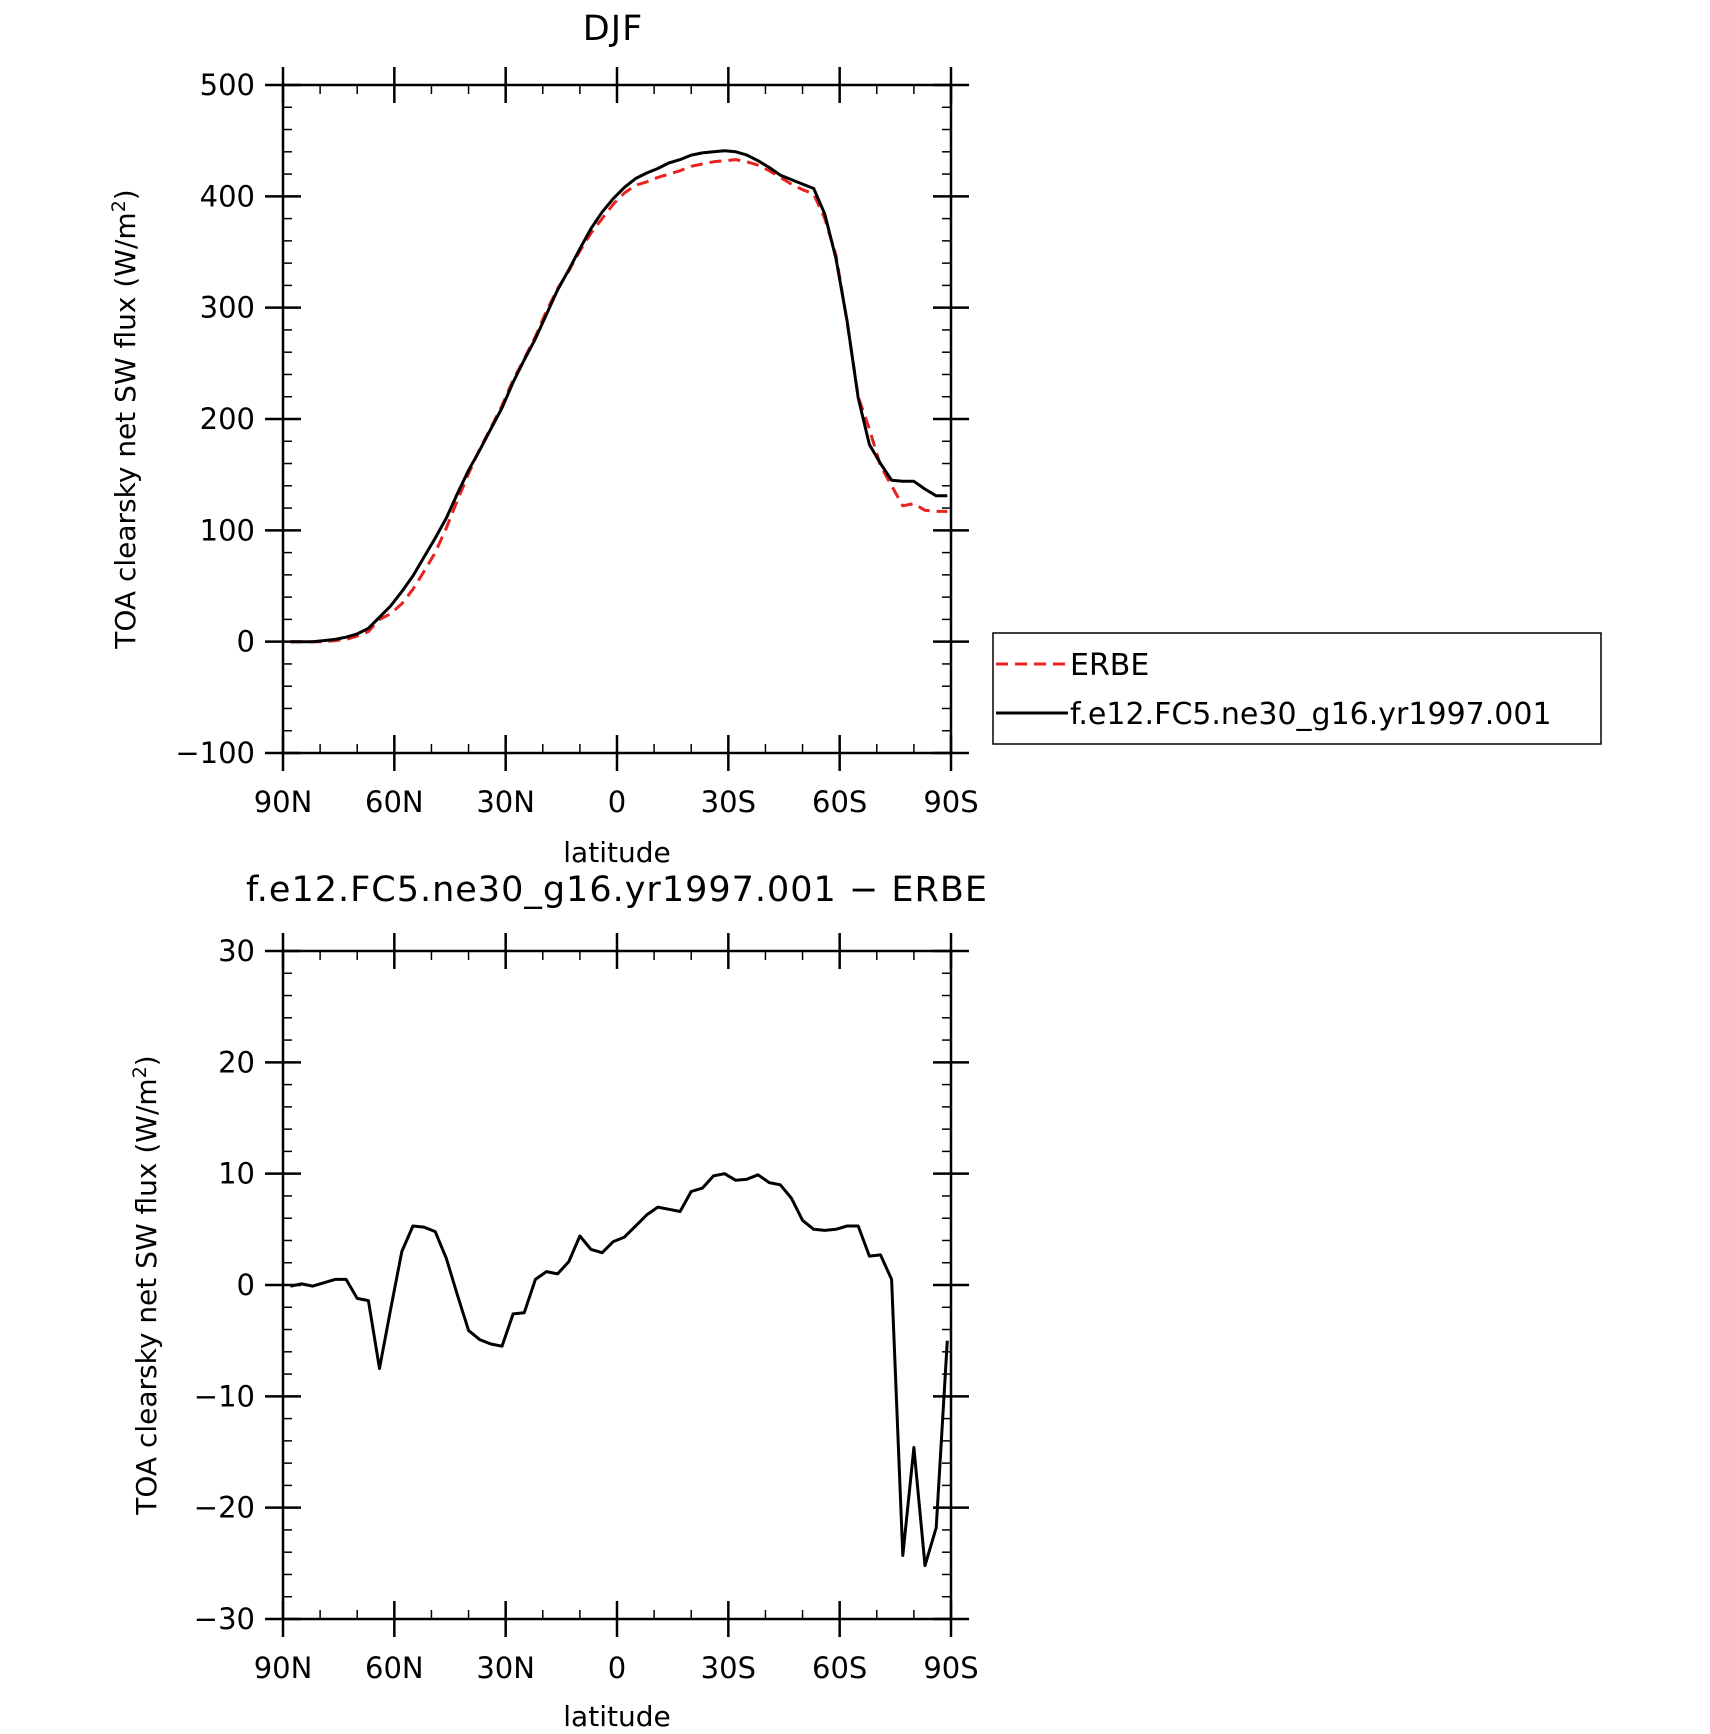 This screenshot has height=1734, width=1710. I want to click on bottom-x-tick-label: 0, so click(617, 1668).